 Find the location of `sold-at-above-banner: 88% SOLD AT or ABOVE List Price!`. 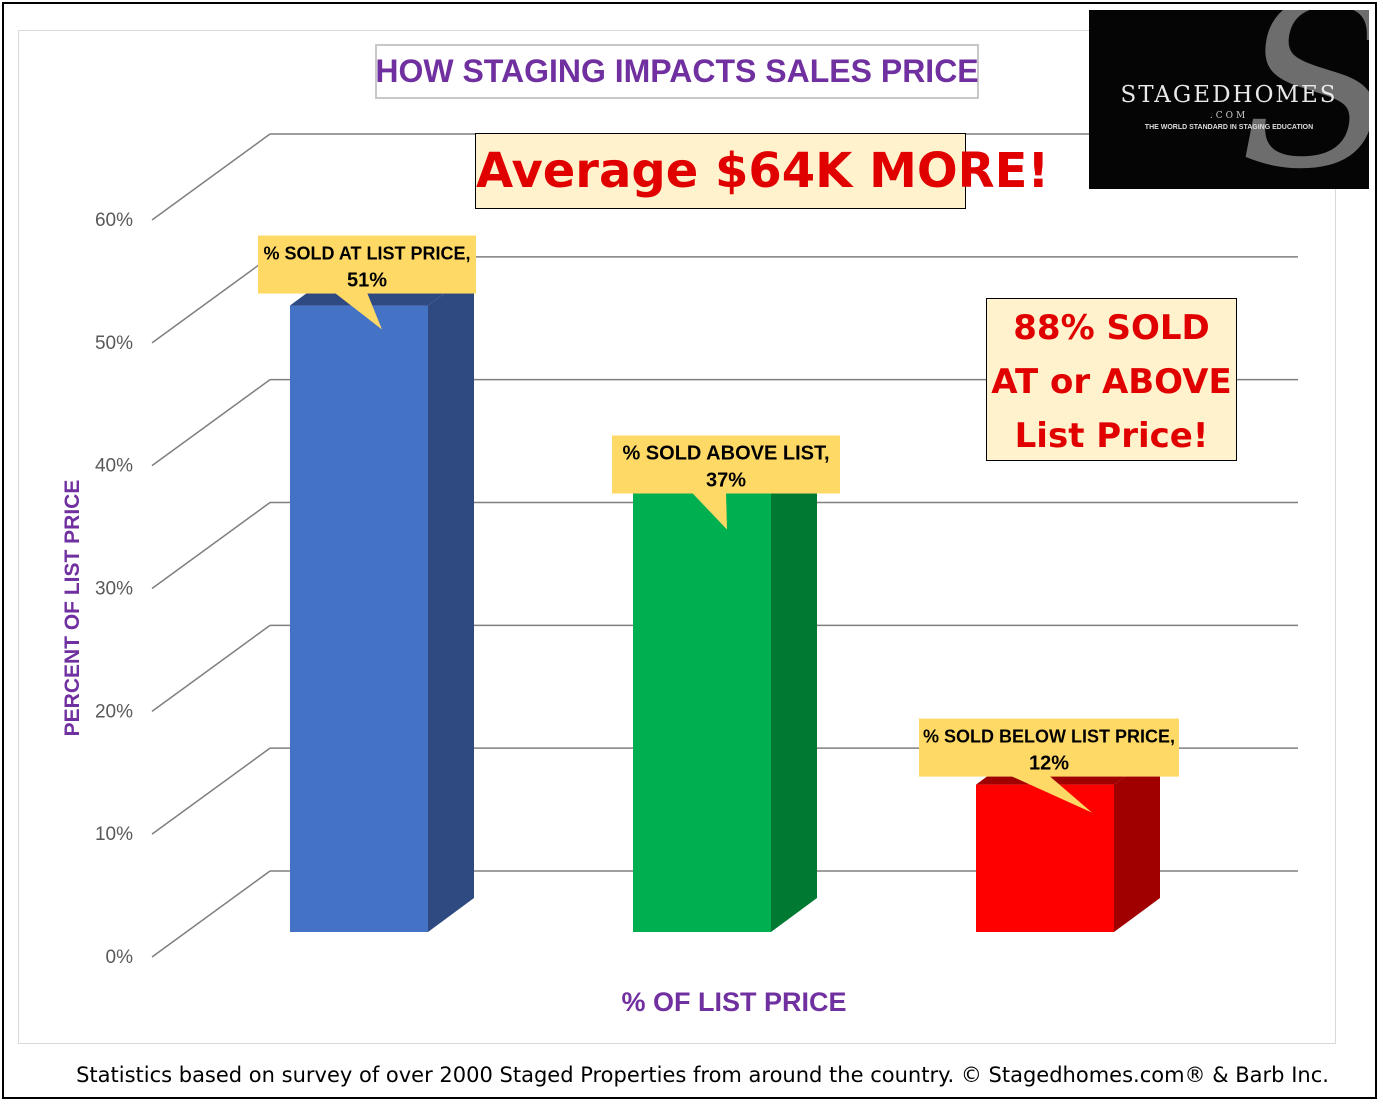

sold-at-above-banner: 88% SOLD AT or ABOVE List Price! is located at coordinates (1111, 379).